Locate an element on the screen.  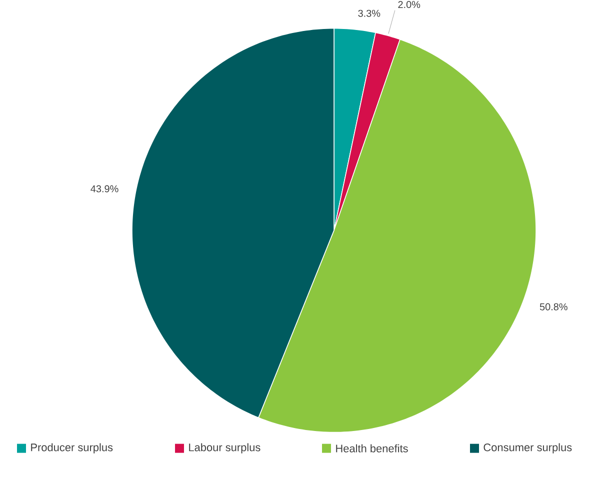
data-label: 2.0% is located at coordinates (409, 4).